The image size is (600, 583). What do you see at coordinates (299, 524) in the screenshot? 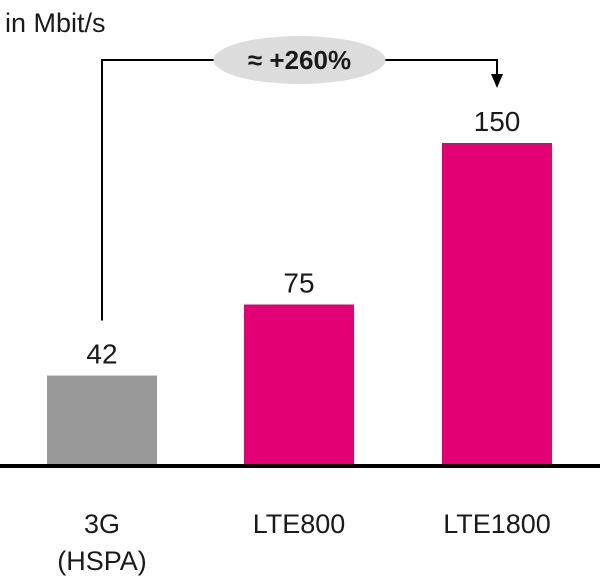
I see `category-label-1-line-0: LTE800` at bounding box center [299, 524].